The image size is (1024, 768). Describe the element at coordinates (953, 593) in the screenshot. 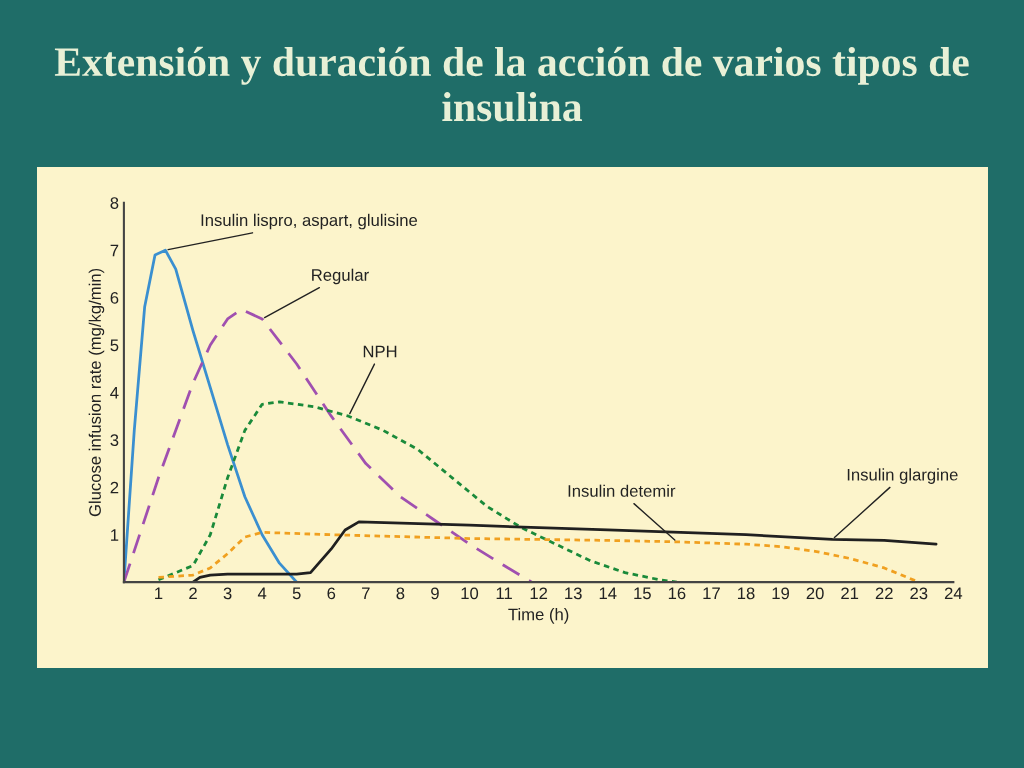

I see `x-tick-label: 24` at that location.